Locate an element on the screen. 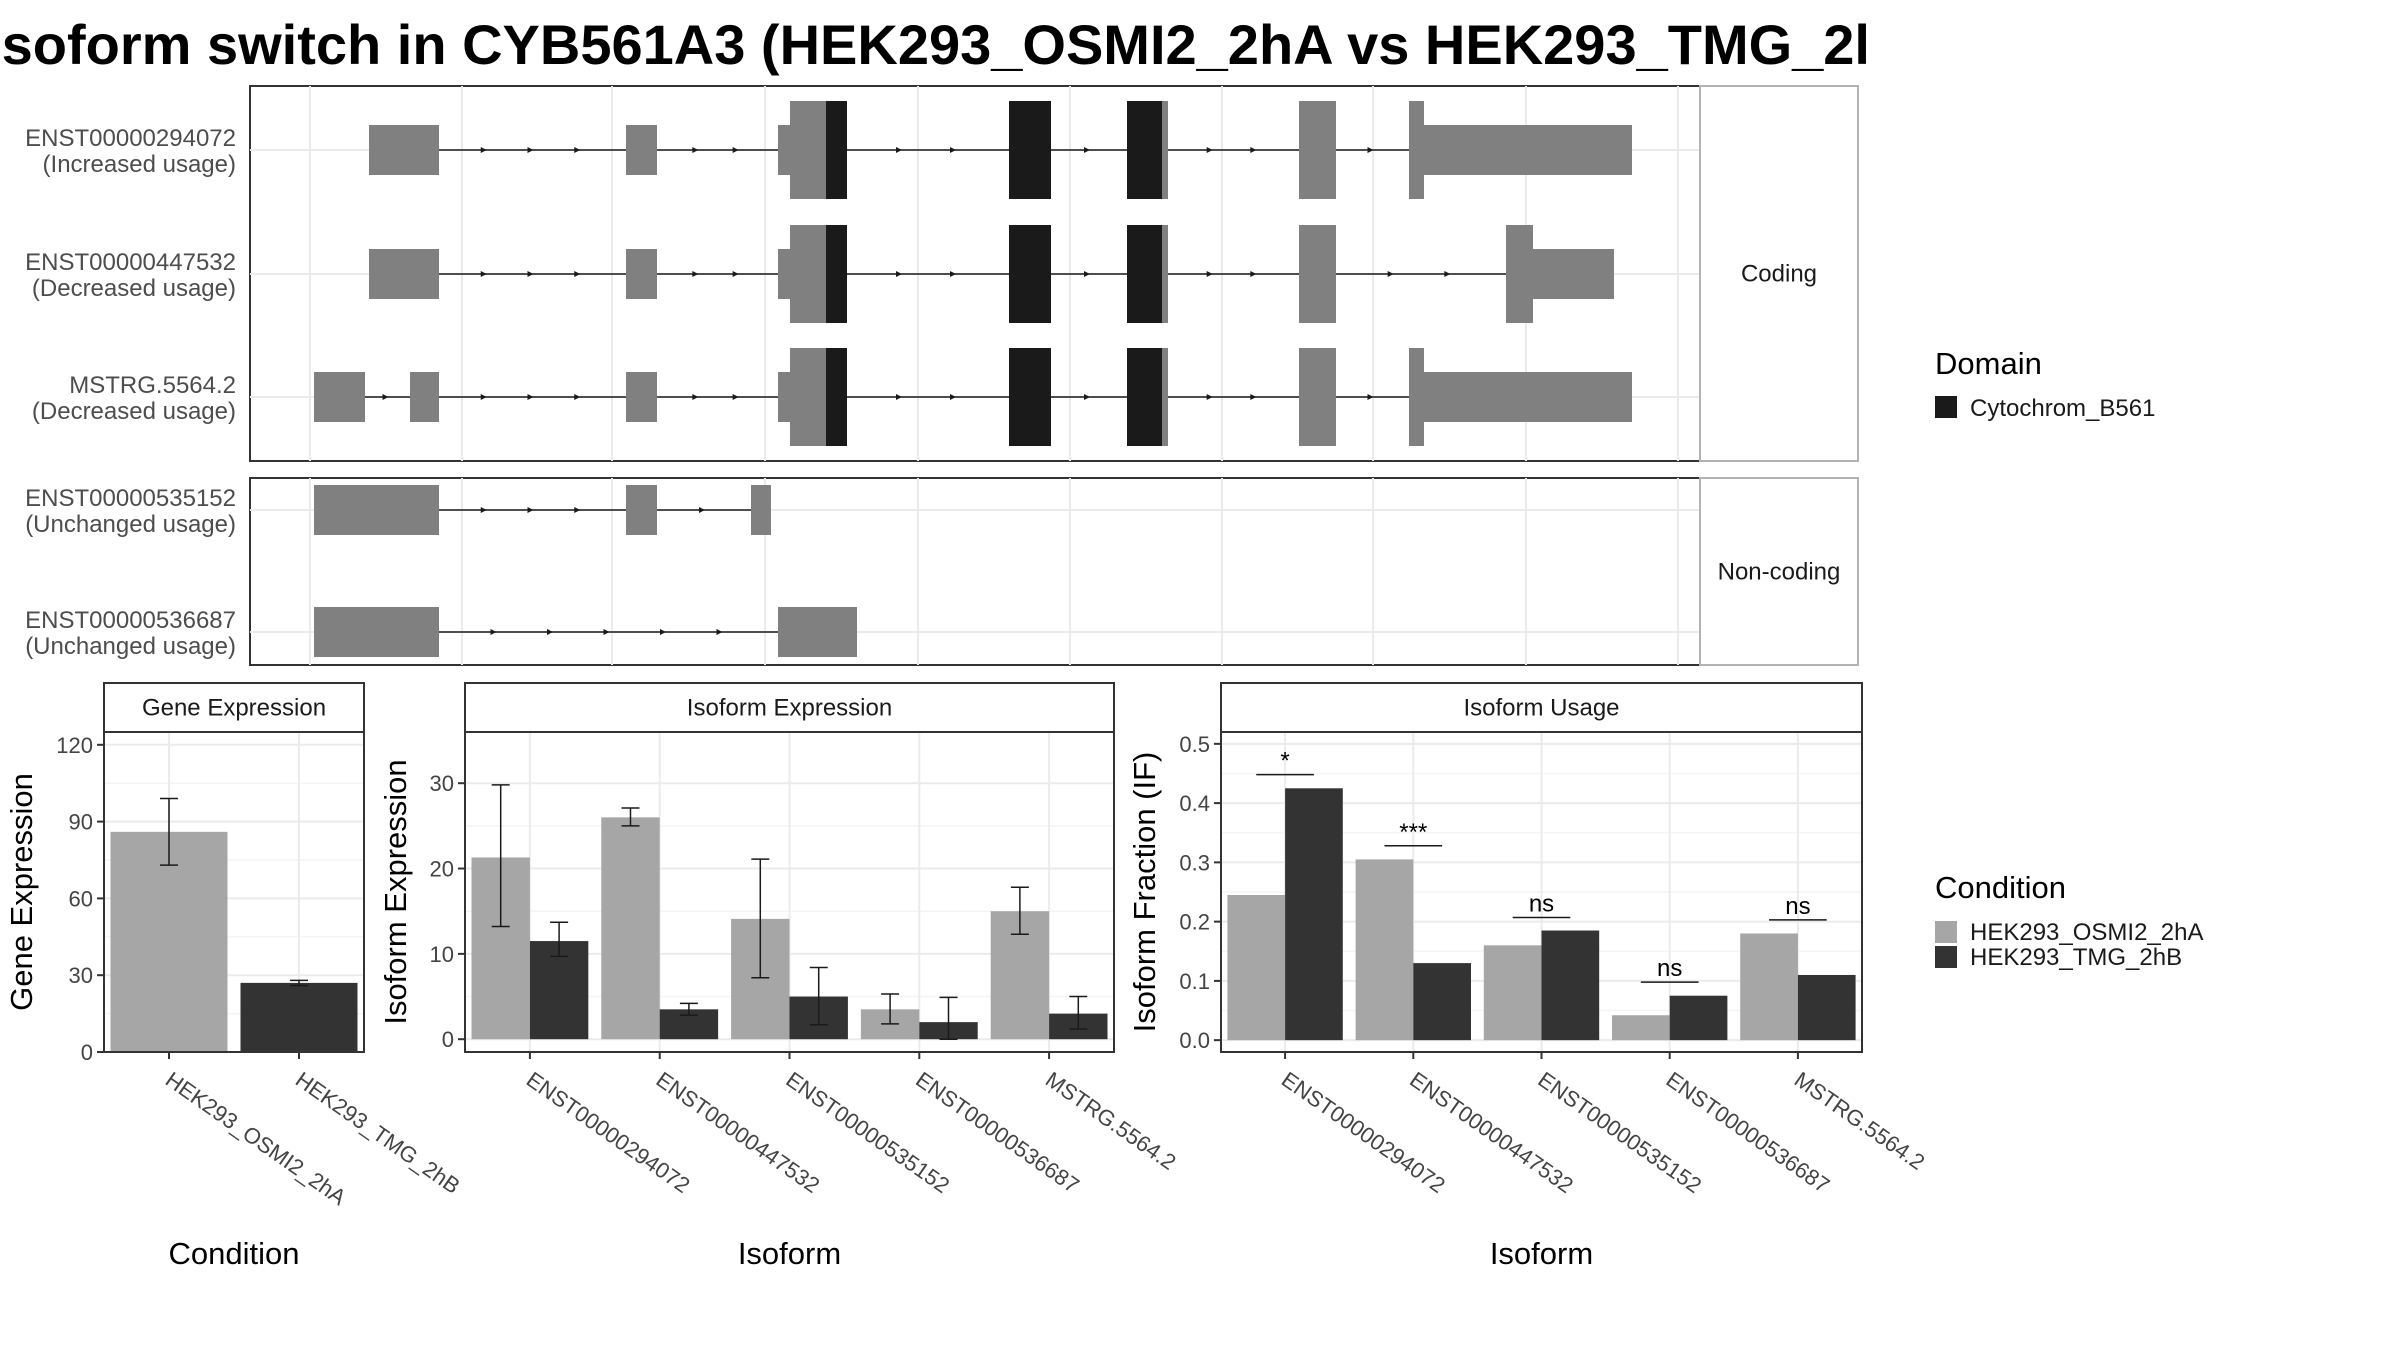 Image resolution: width=2400 pixels, height=1350 pixels. chart-strip is located at coordinates (234, 707).